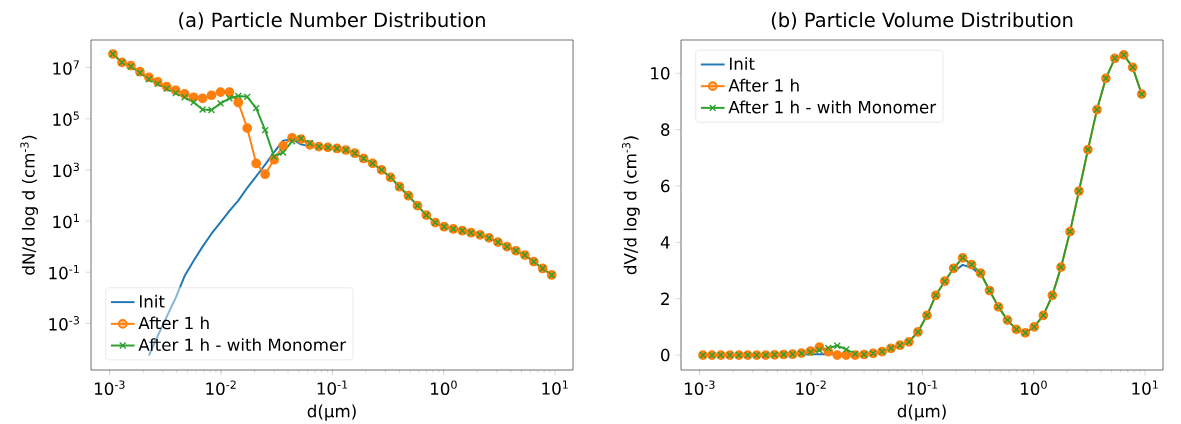  I want to click on y-tick-label: 2, so click(665, 298).